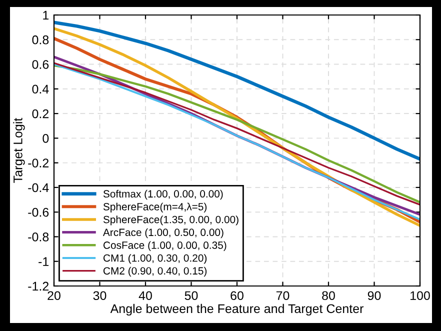 The width and height of the screenshot is (441, 331). What do you see at coordinates (43, 261) in the screenshot?
I see `y-tick-label: -1` at bounding box center [43, 261].